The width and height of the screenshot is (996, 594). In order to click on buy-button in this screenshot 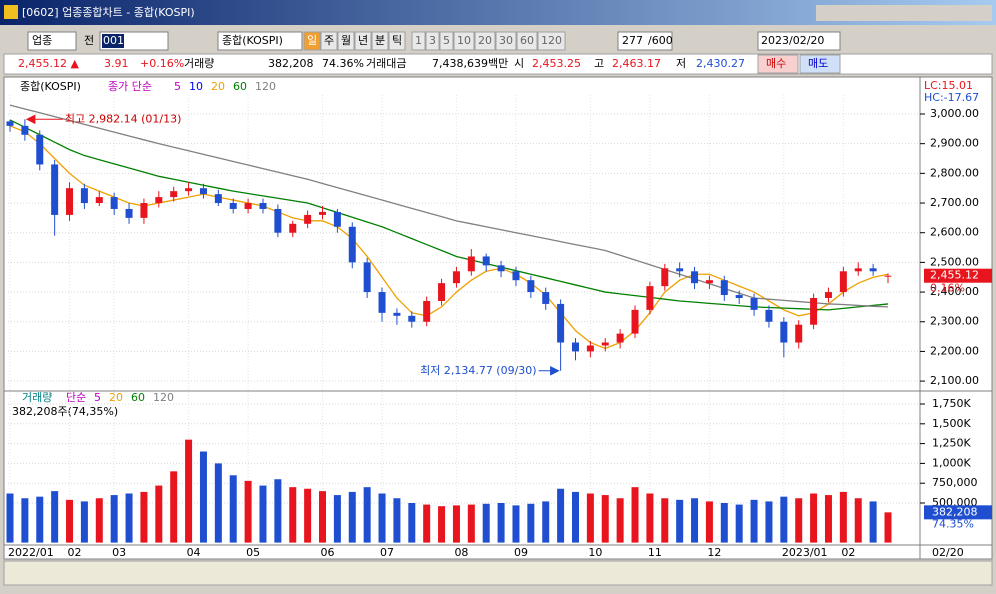, I will do `click(778, 64)`.